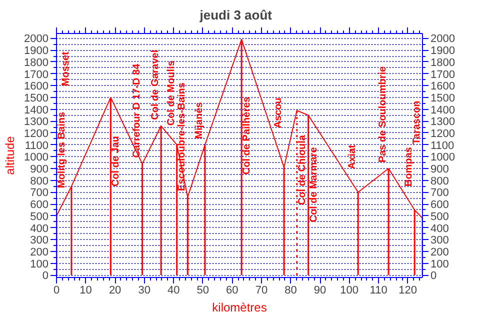  What do you see at coordinates (442, 74) in the screenshot?
I see `y2-tick-label: 1700` at bounding box center [442, 74].